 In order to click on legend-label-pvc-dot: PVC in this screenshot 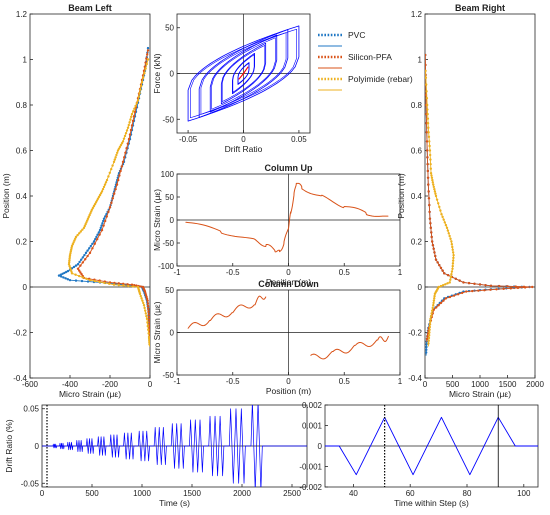, I will do `click(356, 35)`.